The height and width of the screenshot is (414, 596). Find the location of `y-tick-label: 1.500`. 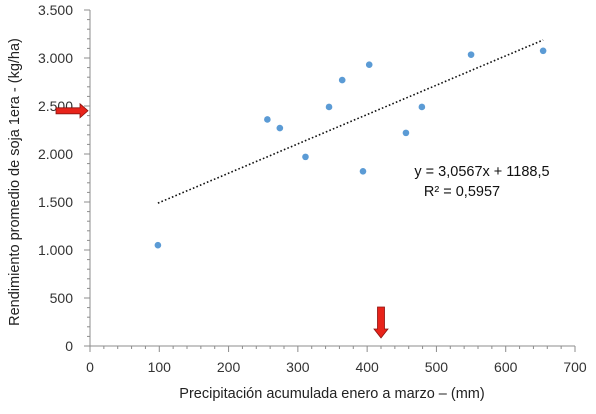

y-tick-label: 1.500 is located at coordinates (55, 202).